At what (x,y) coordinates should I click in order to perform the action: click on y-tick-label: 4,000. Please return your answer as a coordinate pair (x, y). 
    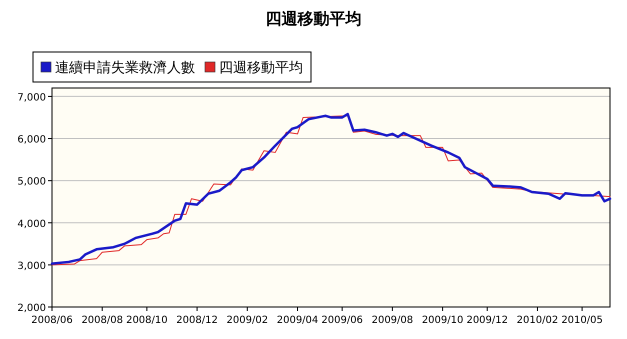
    Looking at the image, I should click on (31, 224).